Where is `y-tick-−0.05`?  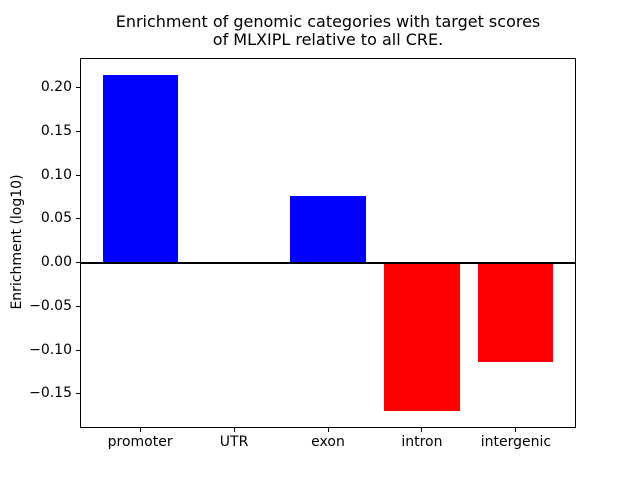
y-tick-−0.05 is located at coordinates (78, 306).